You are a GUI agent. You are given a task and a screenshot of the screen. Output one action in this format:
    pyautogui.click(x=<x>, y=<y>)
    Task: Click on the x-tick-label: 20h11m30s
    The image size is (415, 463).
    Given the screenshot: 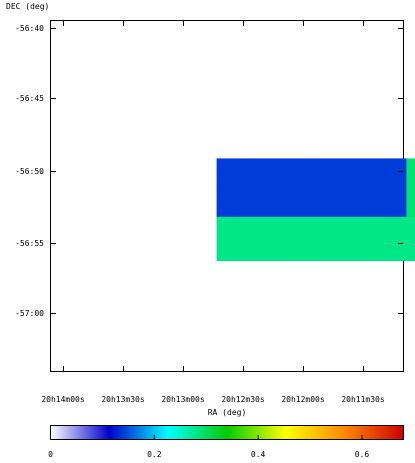 What is the action you would take?
    pyautogui.click(x=363, y=399)
    